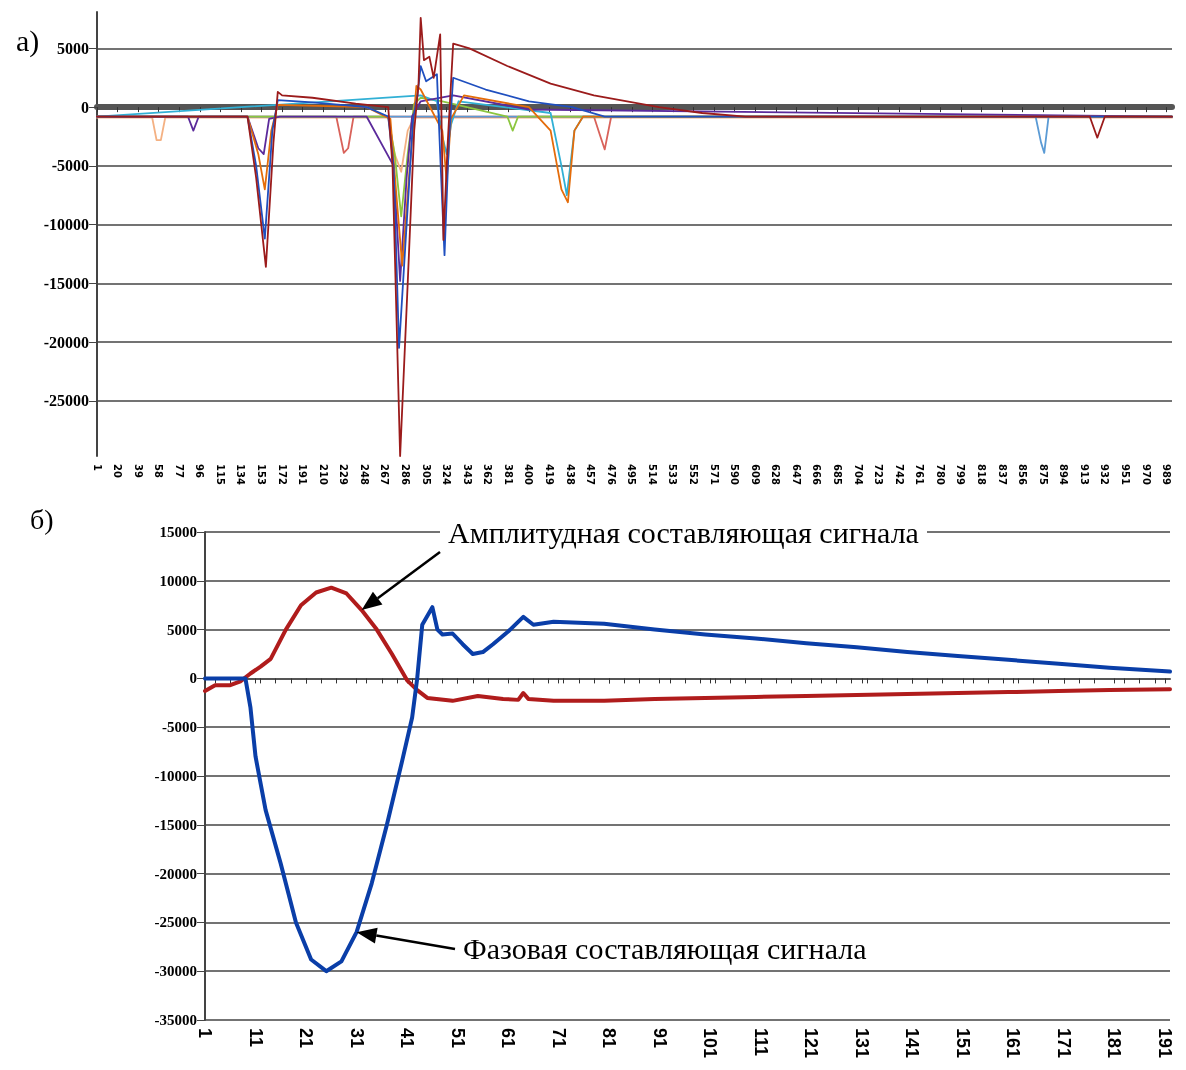 This screenshot has width=1186, height=1070. I want to click on x-tick-label: 343, so click(467, 474).